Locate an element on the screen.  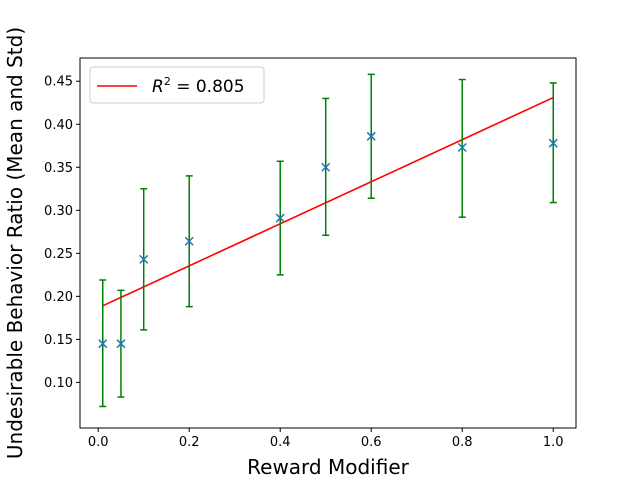
y-tick-label: 0.40 is located at coordinates (58, 125).